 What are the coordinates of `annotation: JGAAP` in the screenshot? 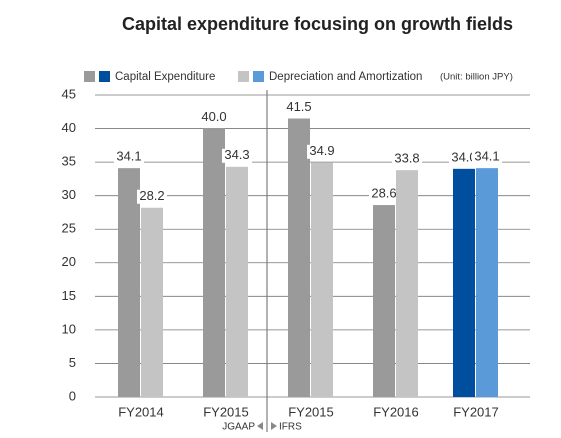 It's located at (238, 427).